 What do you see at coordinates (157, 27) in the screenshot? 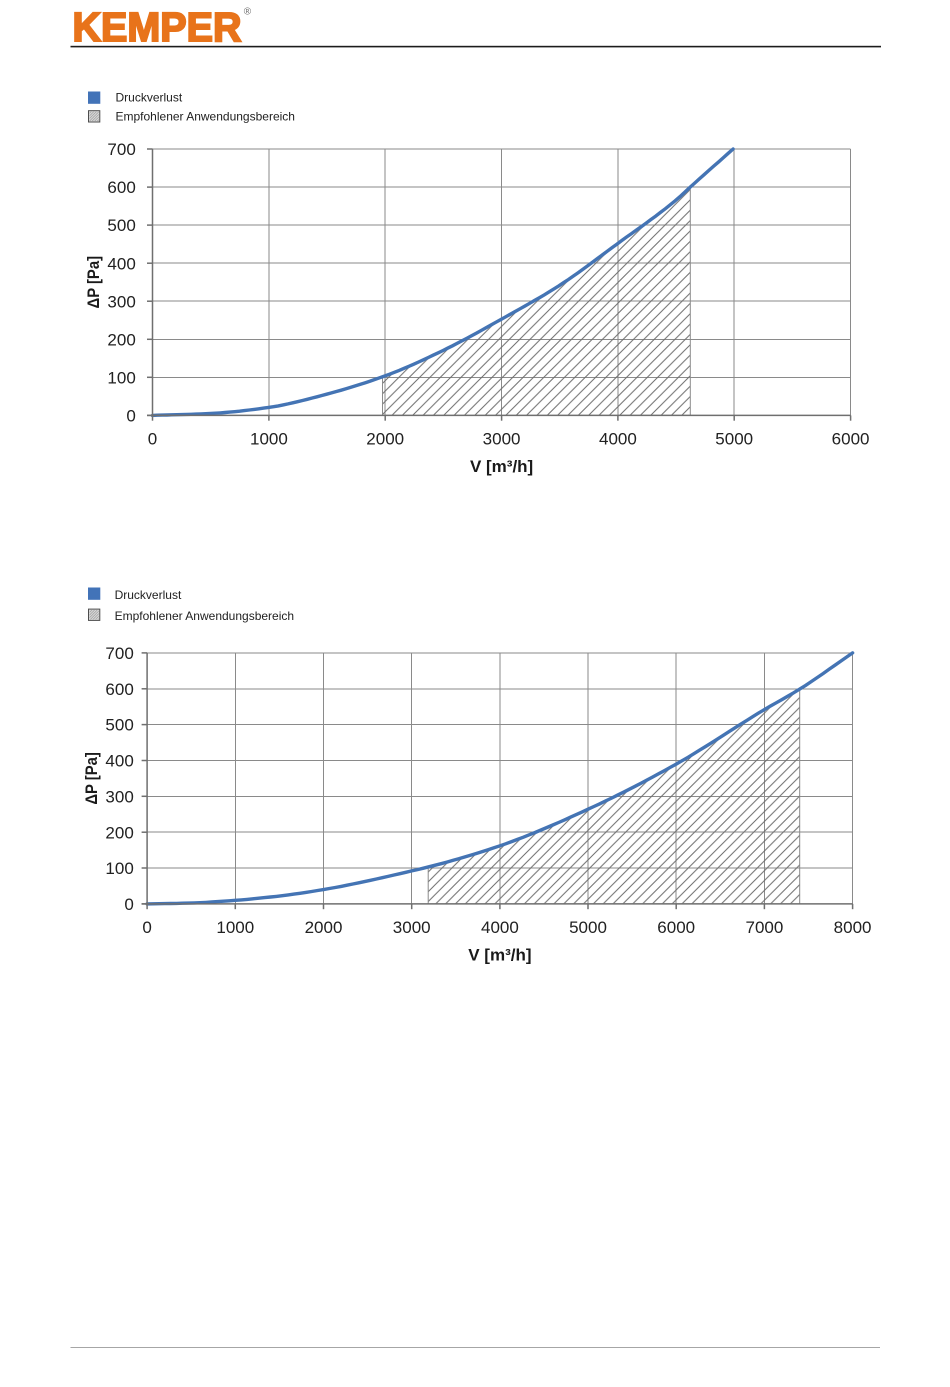
I see `svg-text: KEMPER` at bounding box center [157, 27].